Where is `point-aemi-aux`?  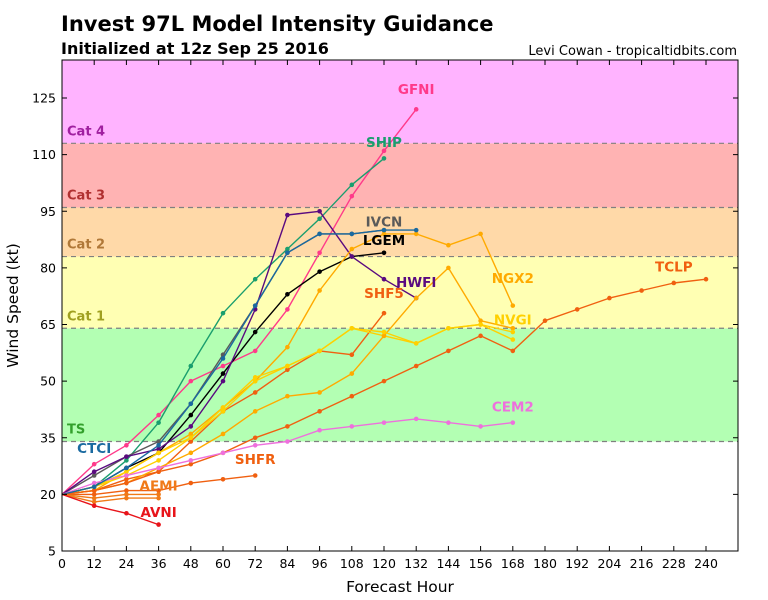 point-aemi-aux is located at coordinates (158, 498).